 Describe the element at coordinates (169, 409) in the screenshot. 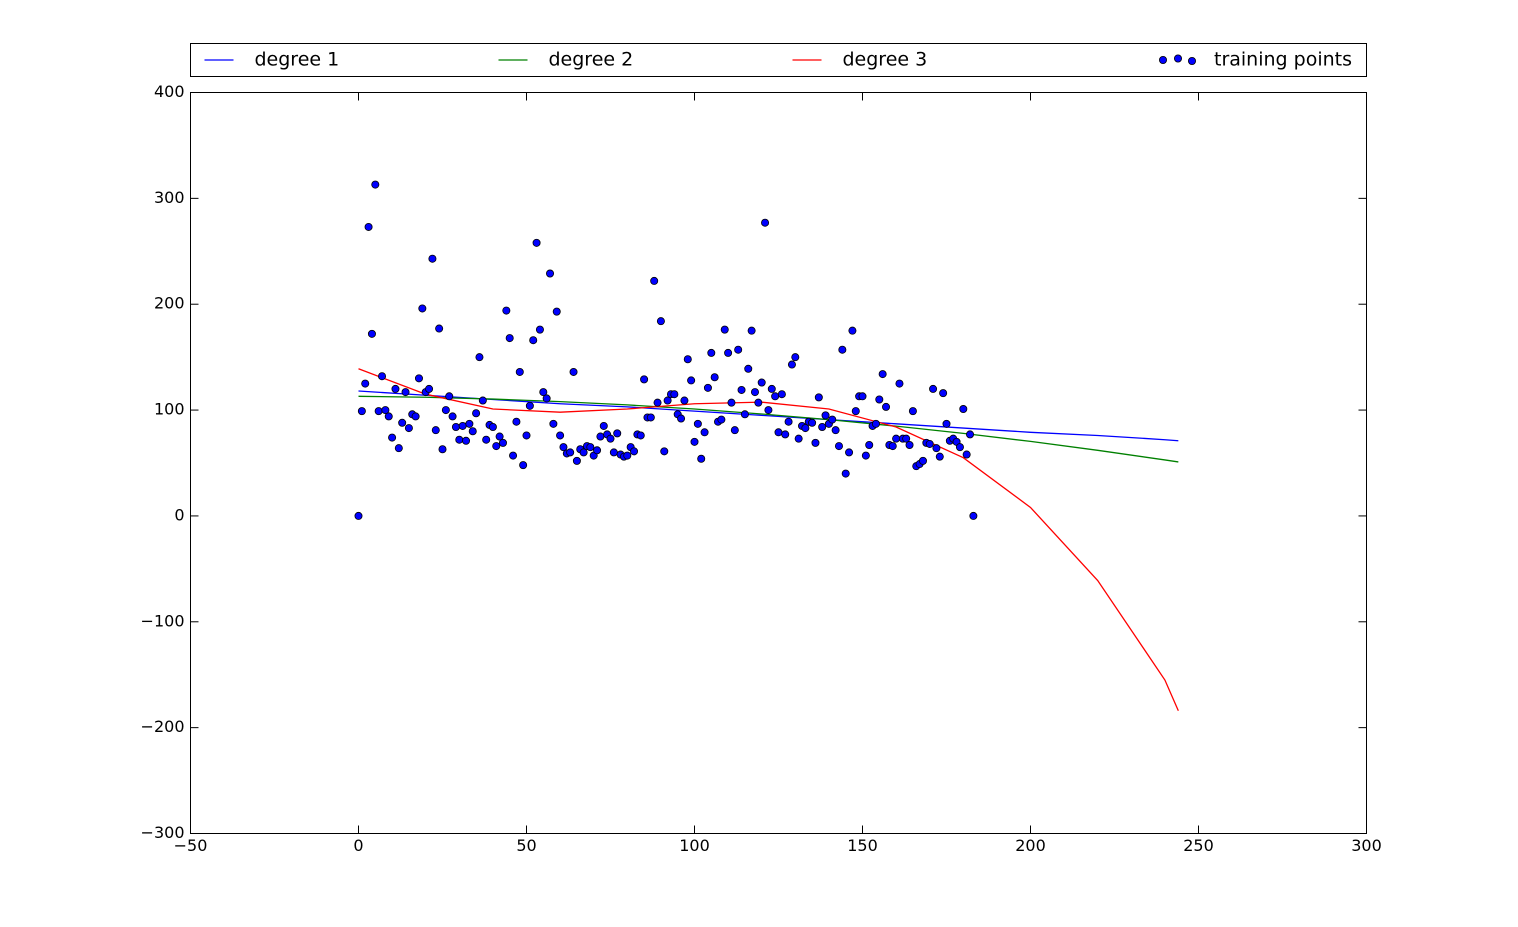

I see `y-tick-label: 100` at that location.